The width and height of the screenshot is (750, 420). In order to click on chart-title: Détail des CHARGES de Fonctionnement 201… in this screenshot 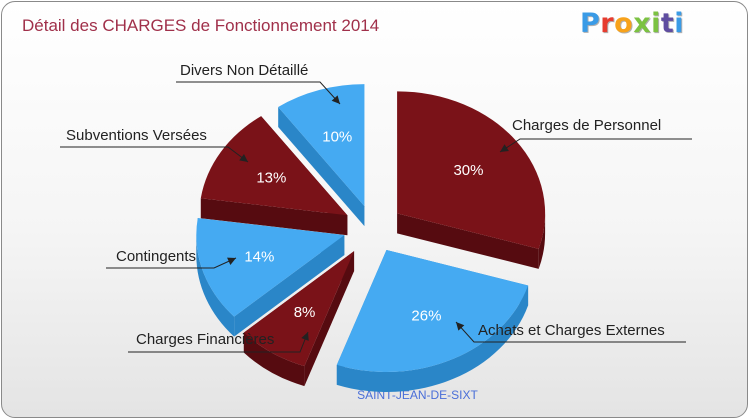, I will do `click(201, 25)`.